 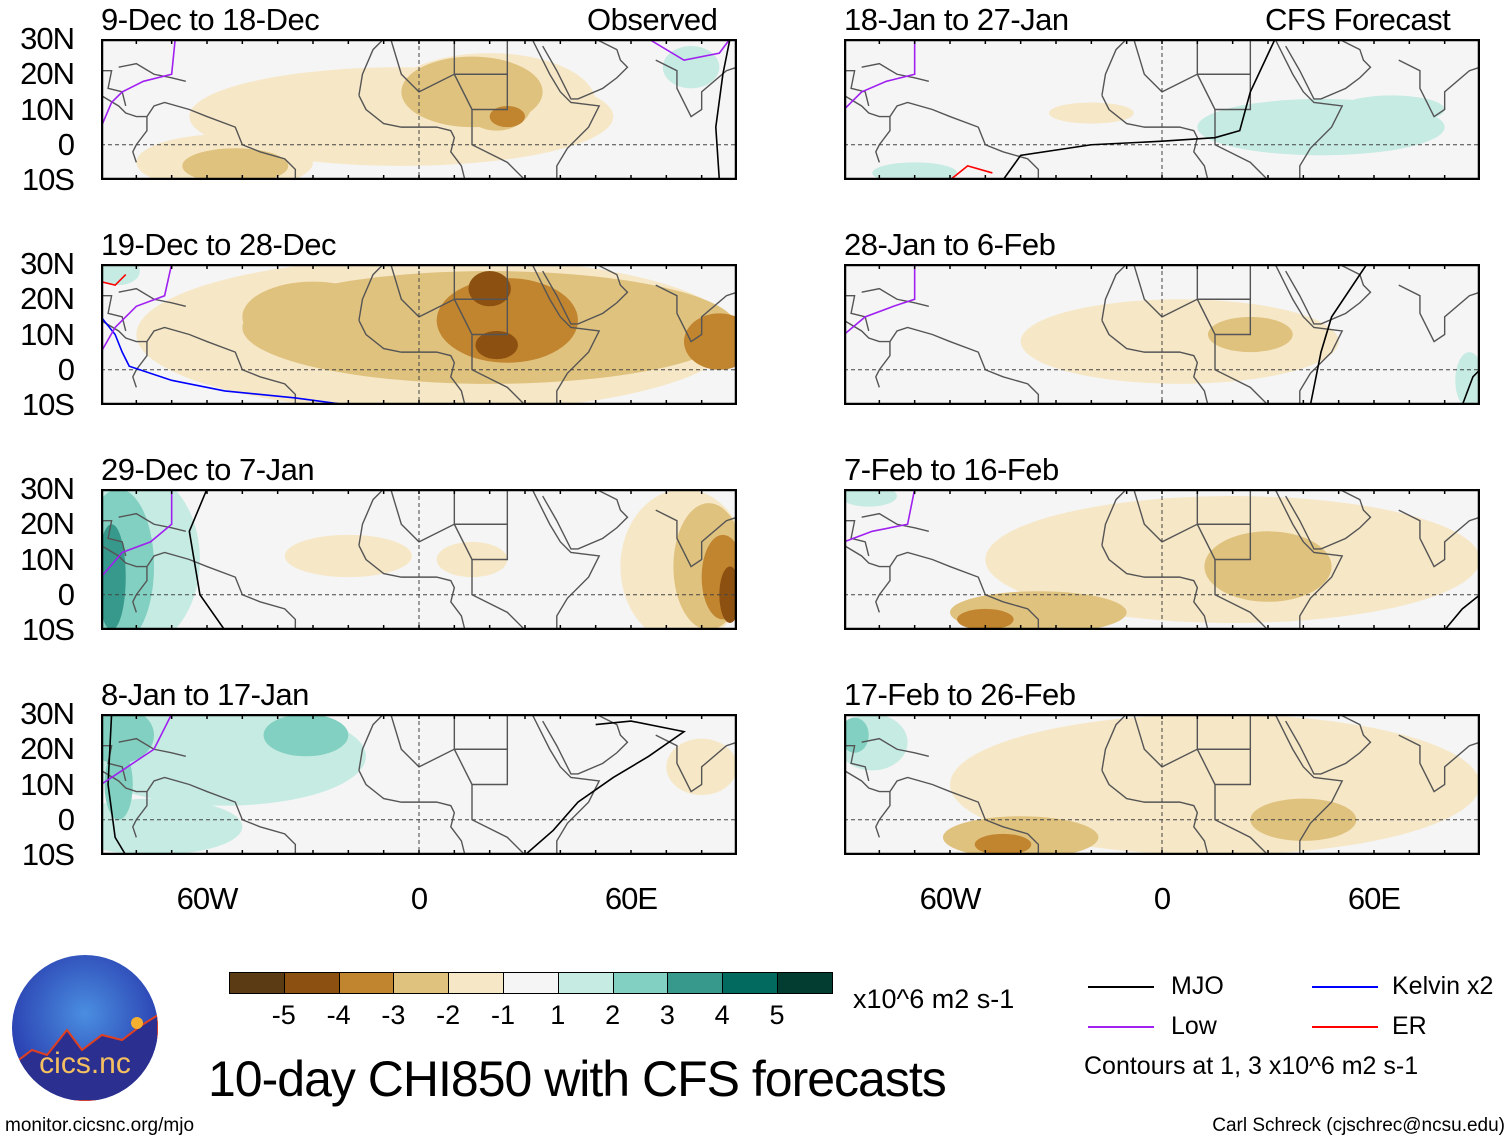 What do you see at coordinates (448, 1015) in the screenshot?
I see `colorbar-label: -2` at bounding box center [448, 1015].